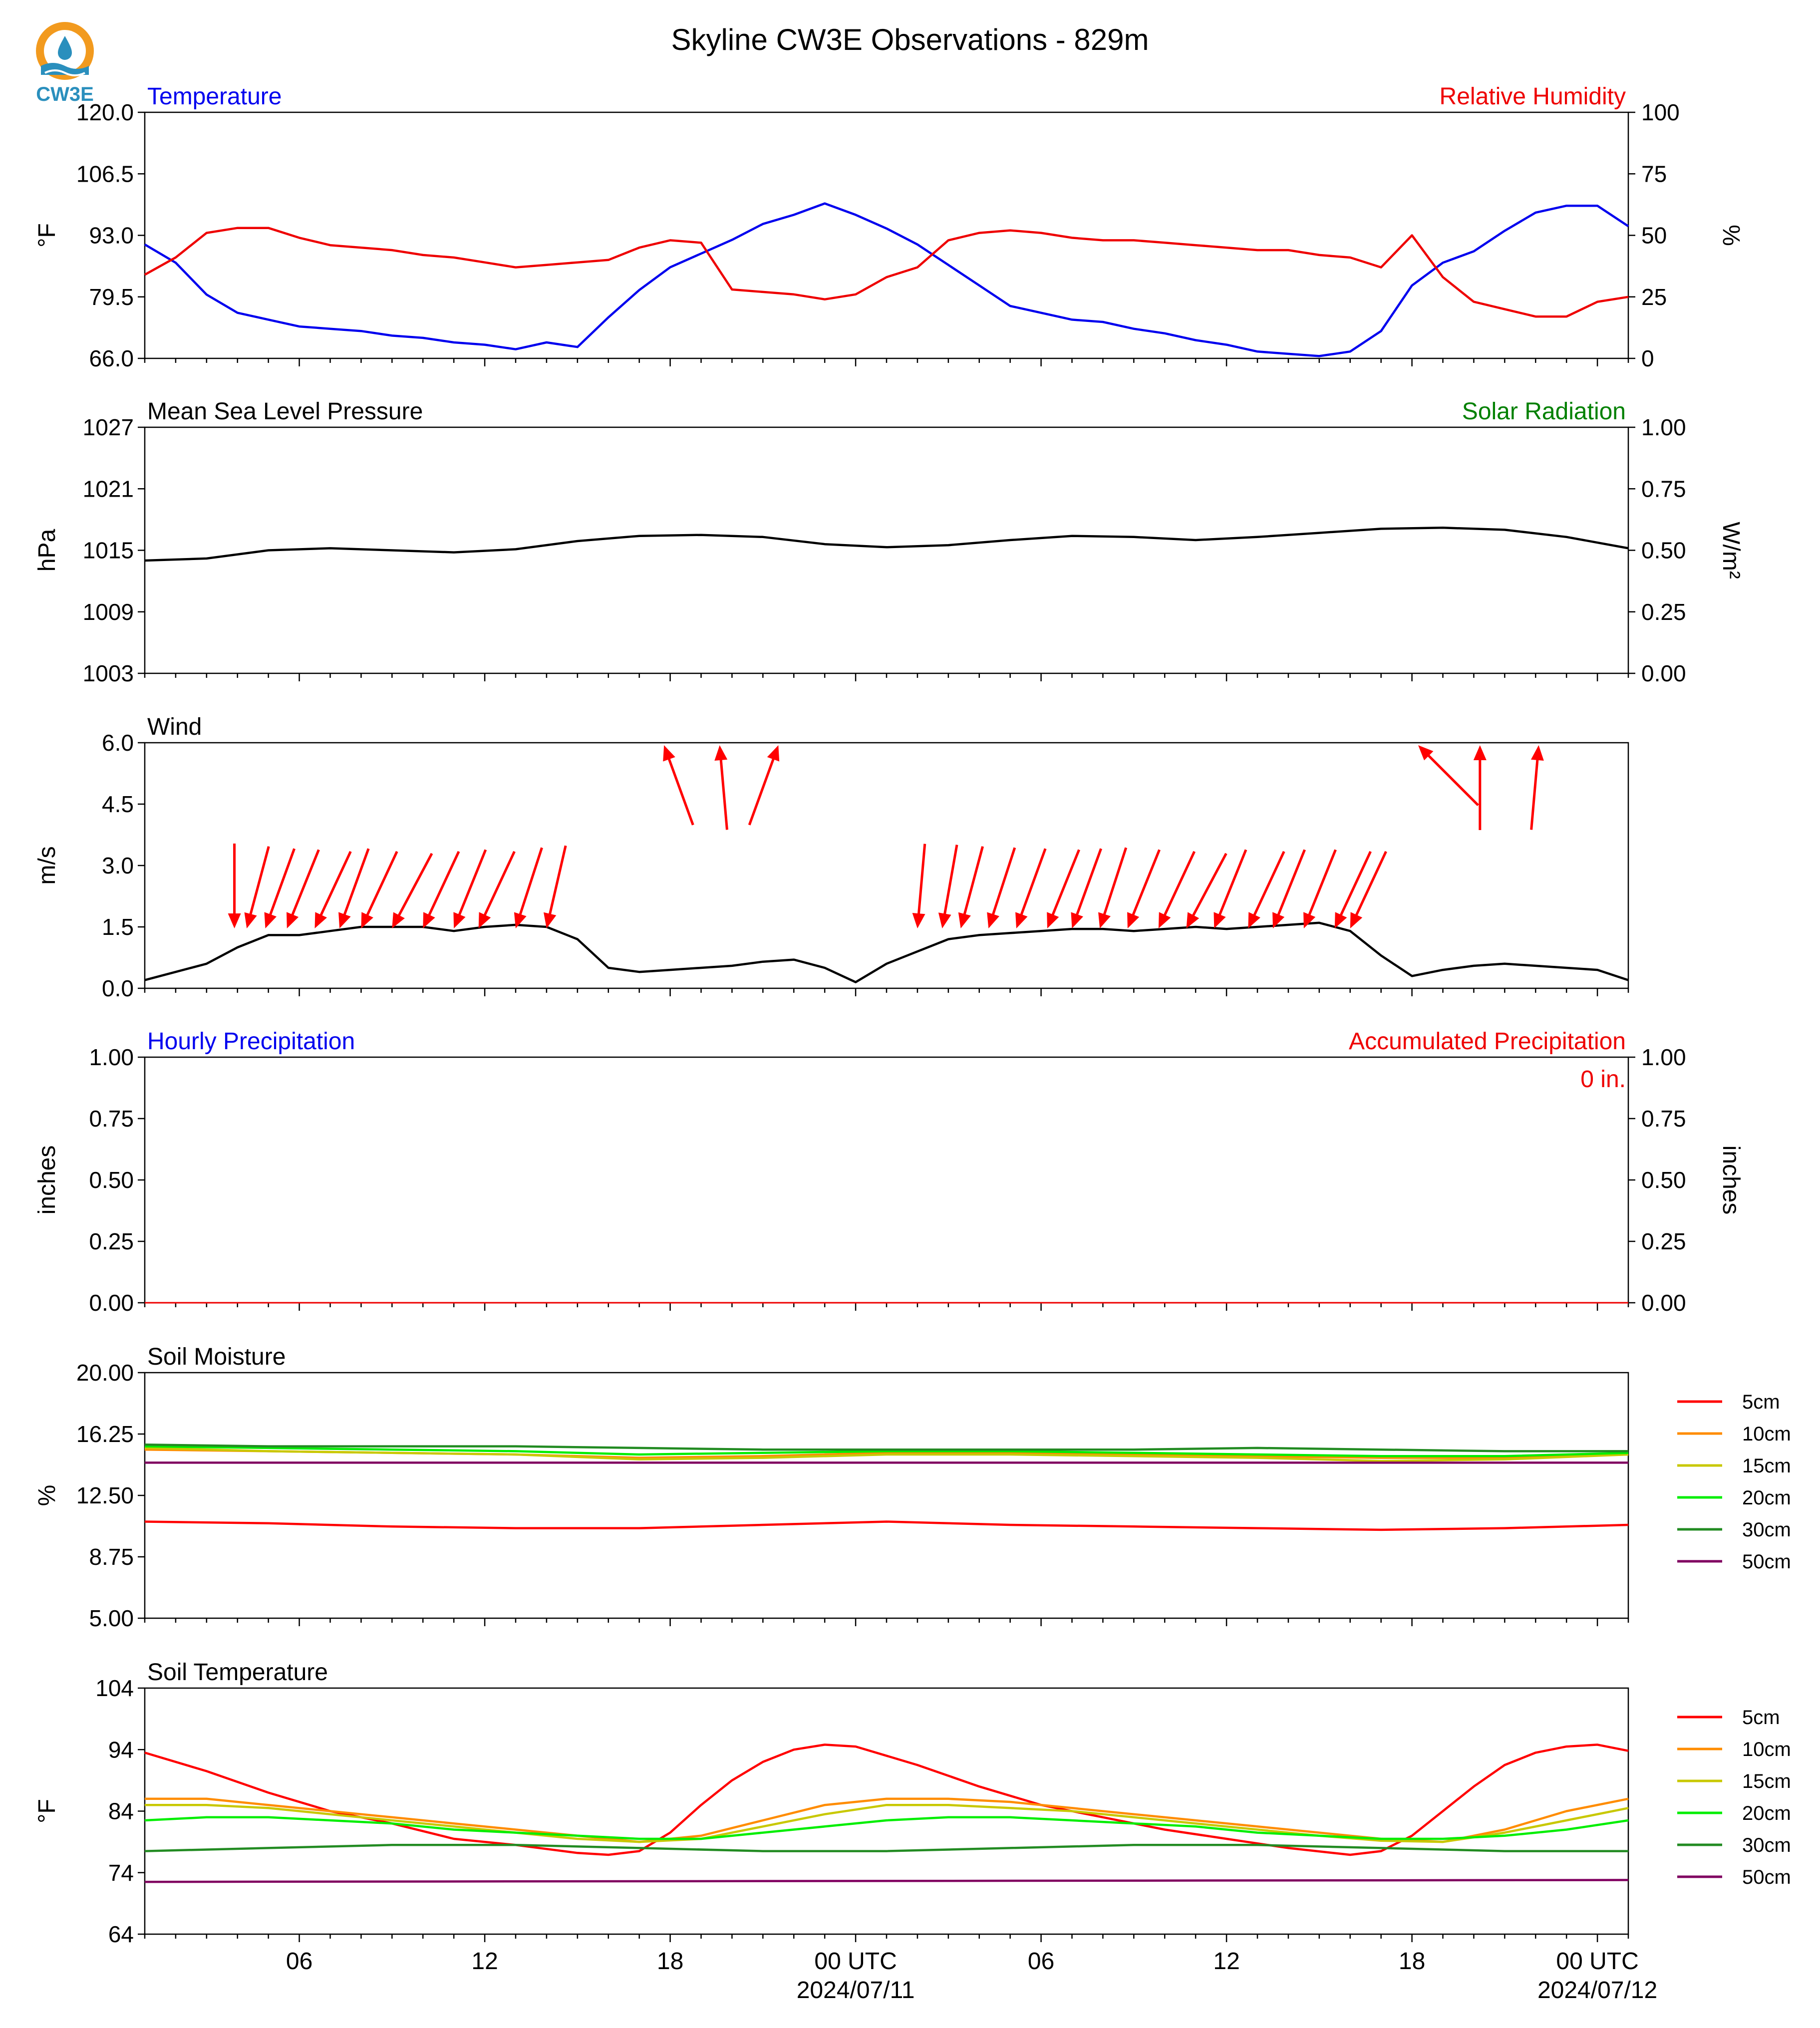 This screenshot has height=2028, width=1820. Describe the element at coordinates (1663, 489) in the screenshot. I see `y-right-tick-label: 0.75` at that location.